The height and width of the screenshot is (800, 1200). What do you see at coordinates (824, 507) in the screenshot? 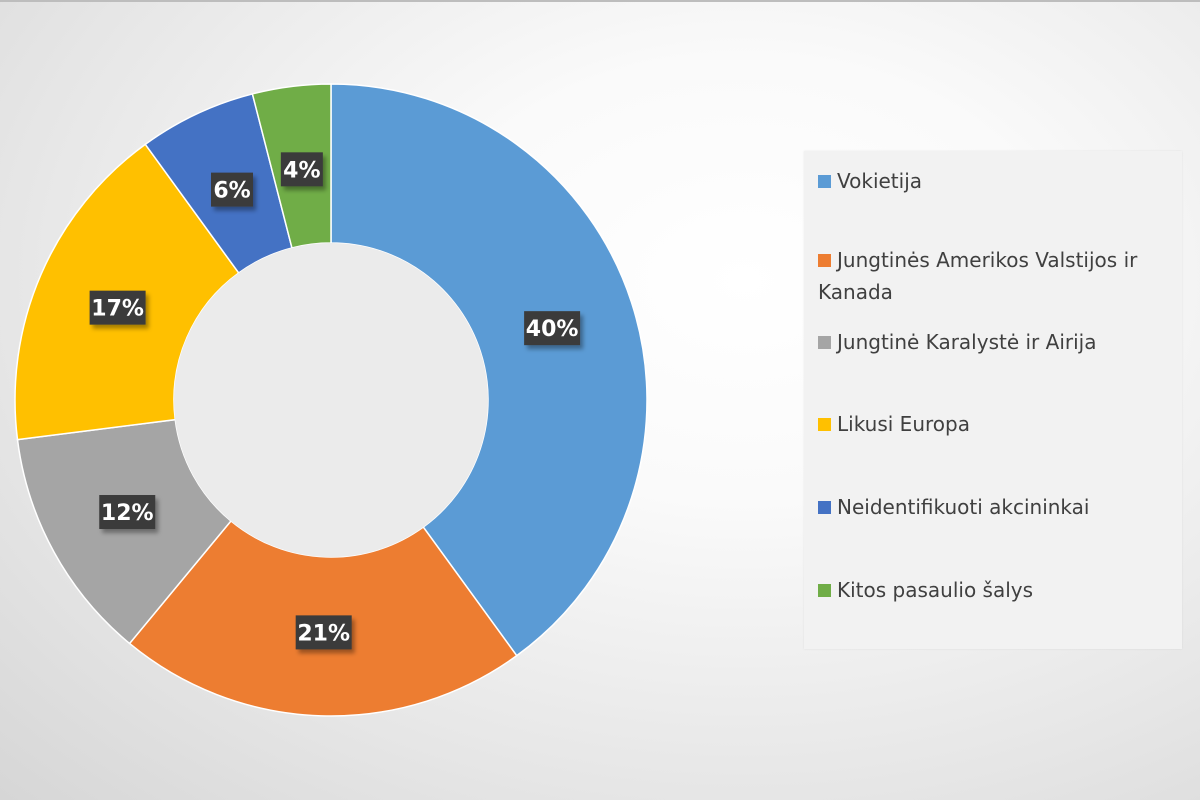
I see `legend-swatch-neidentifikuoti` at bounding box center [824, 507].